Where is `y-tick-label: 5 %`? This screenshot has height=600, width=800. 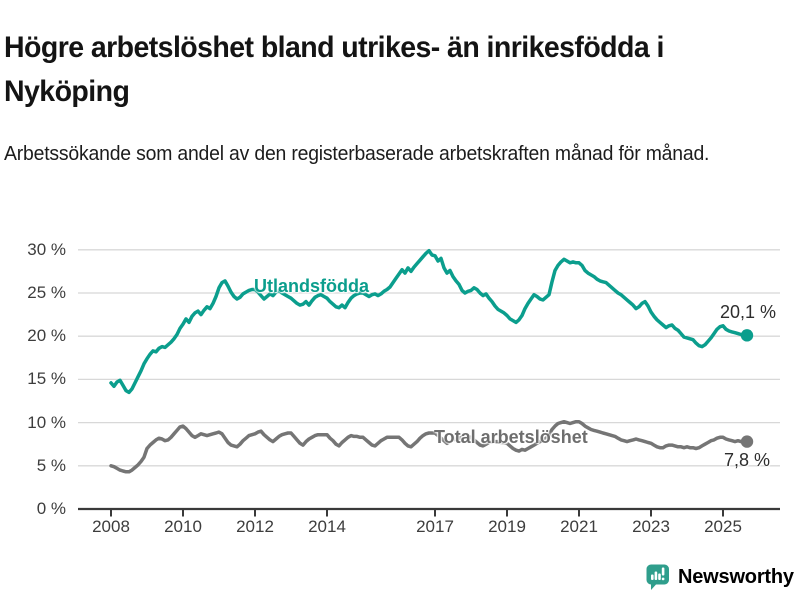
y-tick-label: 5 % is located at coordinates (51, 465).